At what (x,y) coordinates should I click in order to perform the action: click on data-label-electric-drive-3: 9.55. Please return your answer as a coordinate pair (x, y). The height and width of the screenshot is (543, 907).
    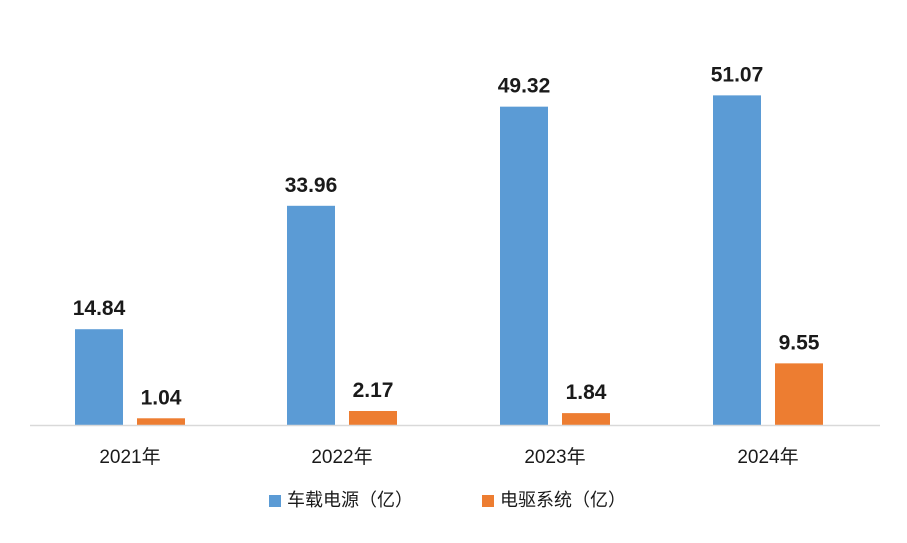
    Looking at the image, I should click on (799, 342).